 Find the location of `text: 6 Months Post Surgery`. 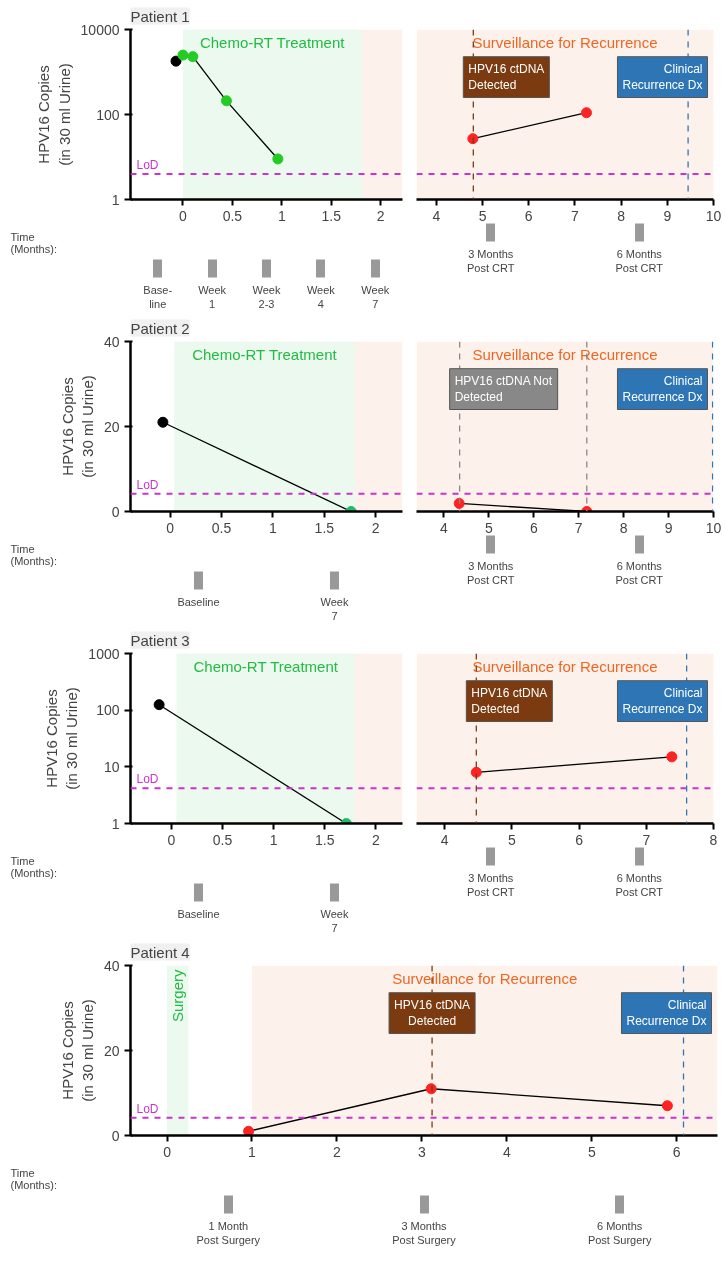

text: 6 Months Post Surgery is located at coordinates (619, 1232).